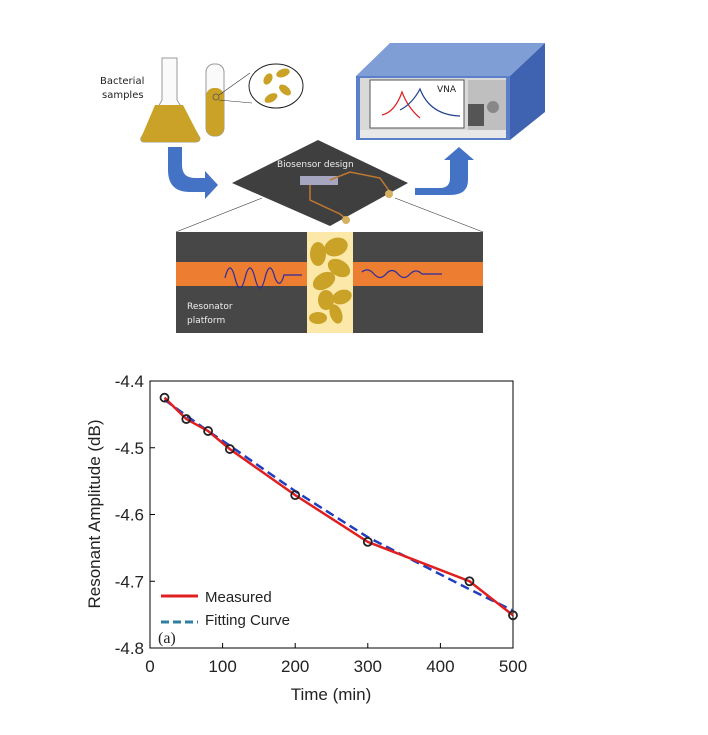 The width and height of the screenshot is (708, 735). I want to click on x-tick-label: 300, so click(368, 666).